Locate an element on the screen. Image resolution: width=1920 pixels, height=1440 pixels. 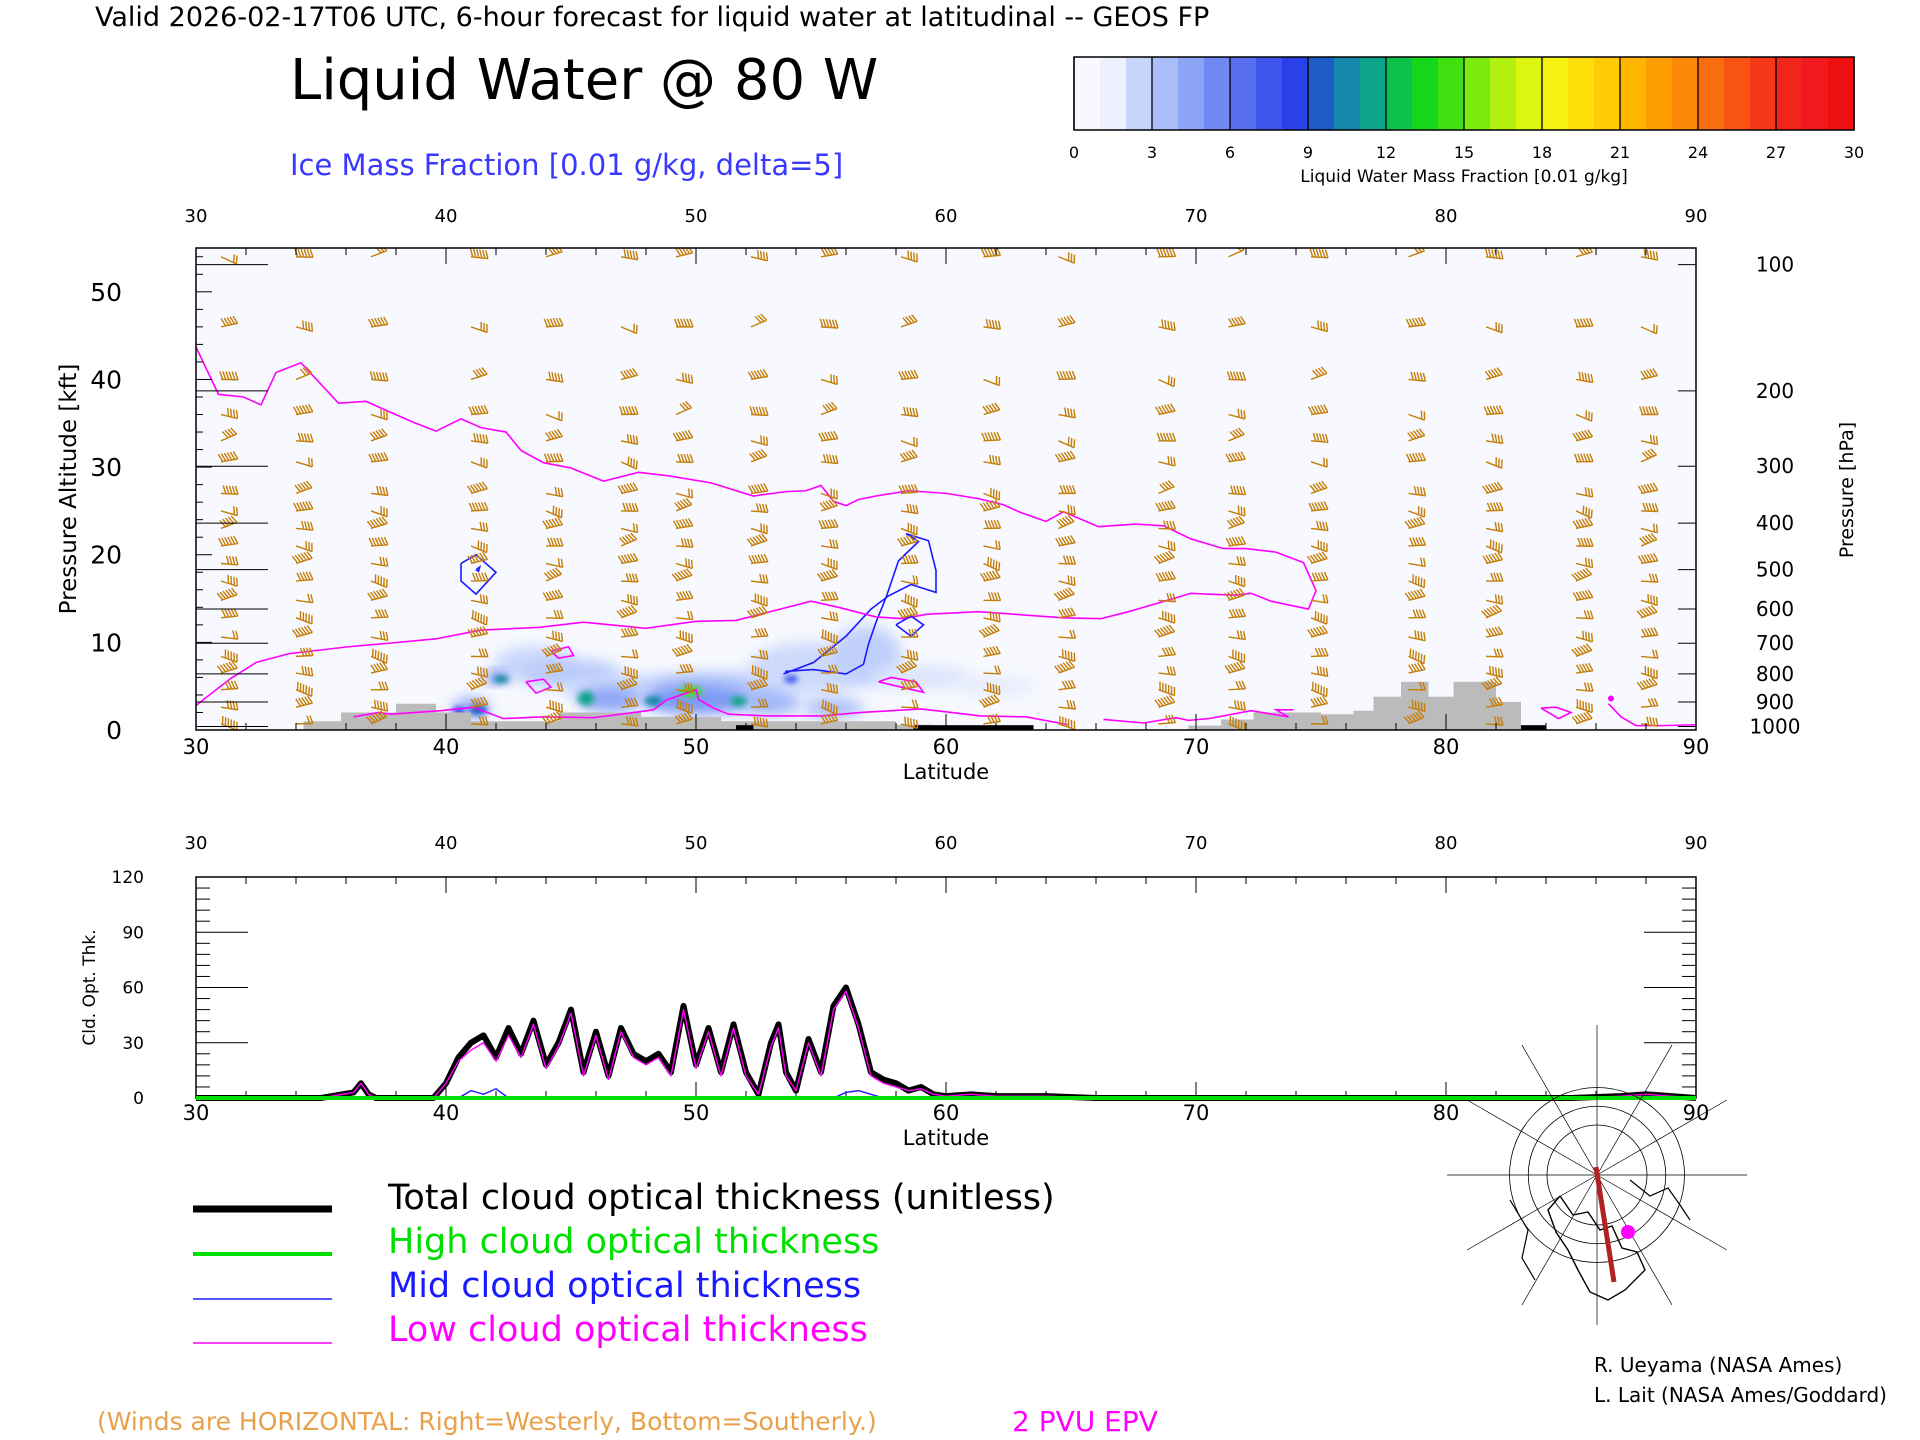
colorbar-tick-label: 18 is located at coordinates (1542, 152).